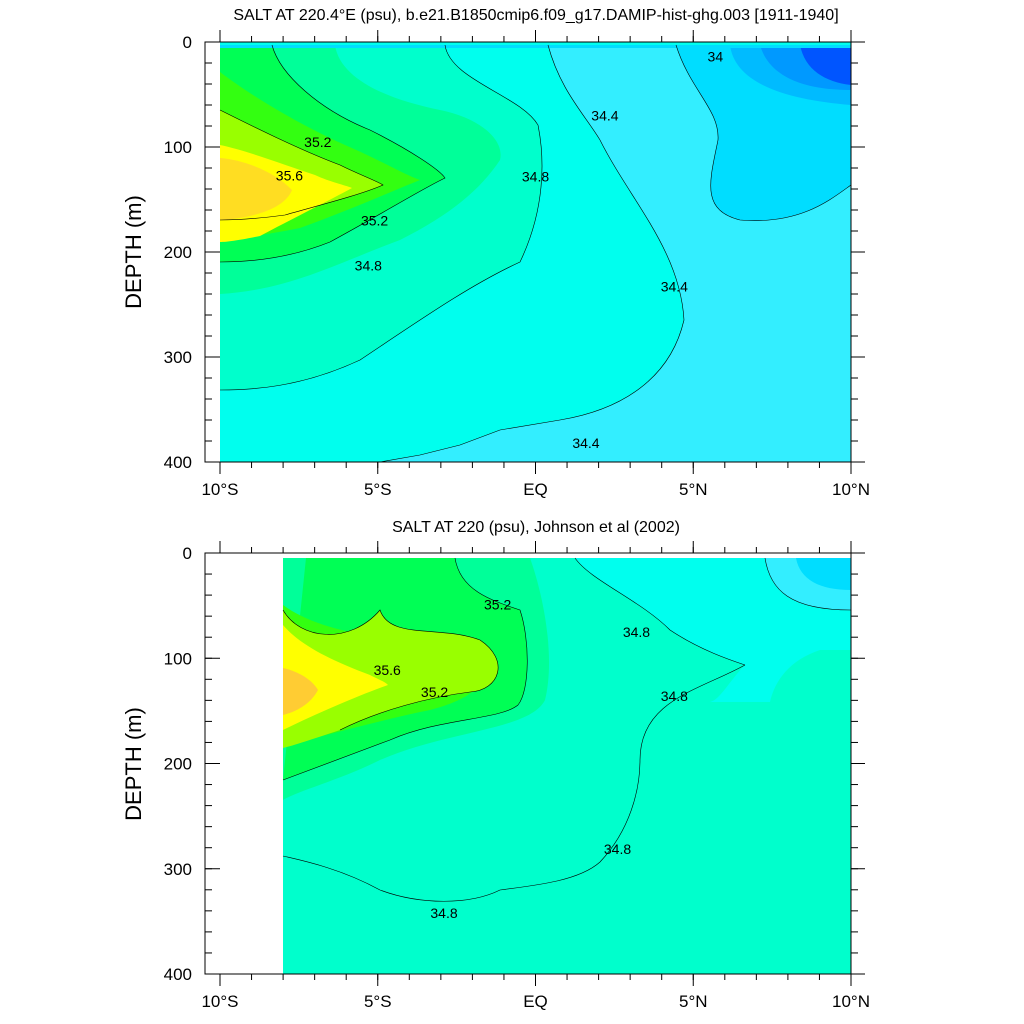  I want to click on bottom-chart-title: SALT AT 220 (psu), Johnson et al (2002), so click(536, 527).